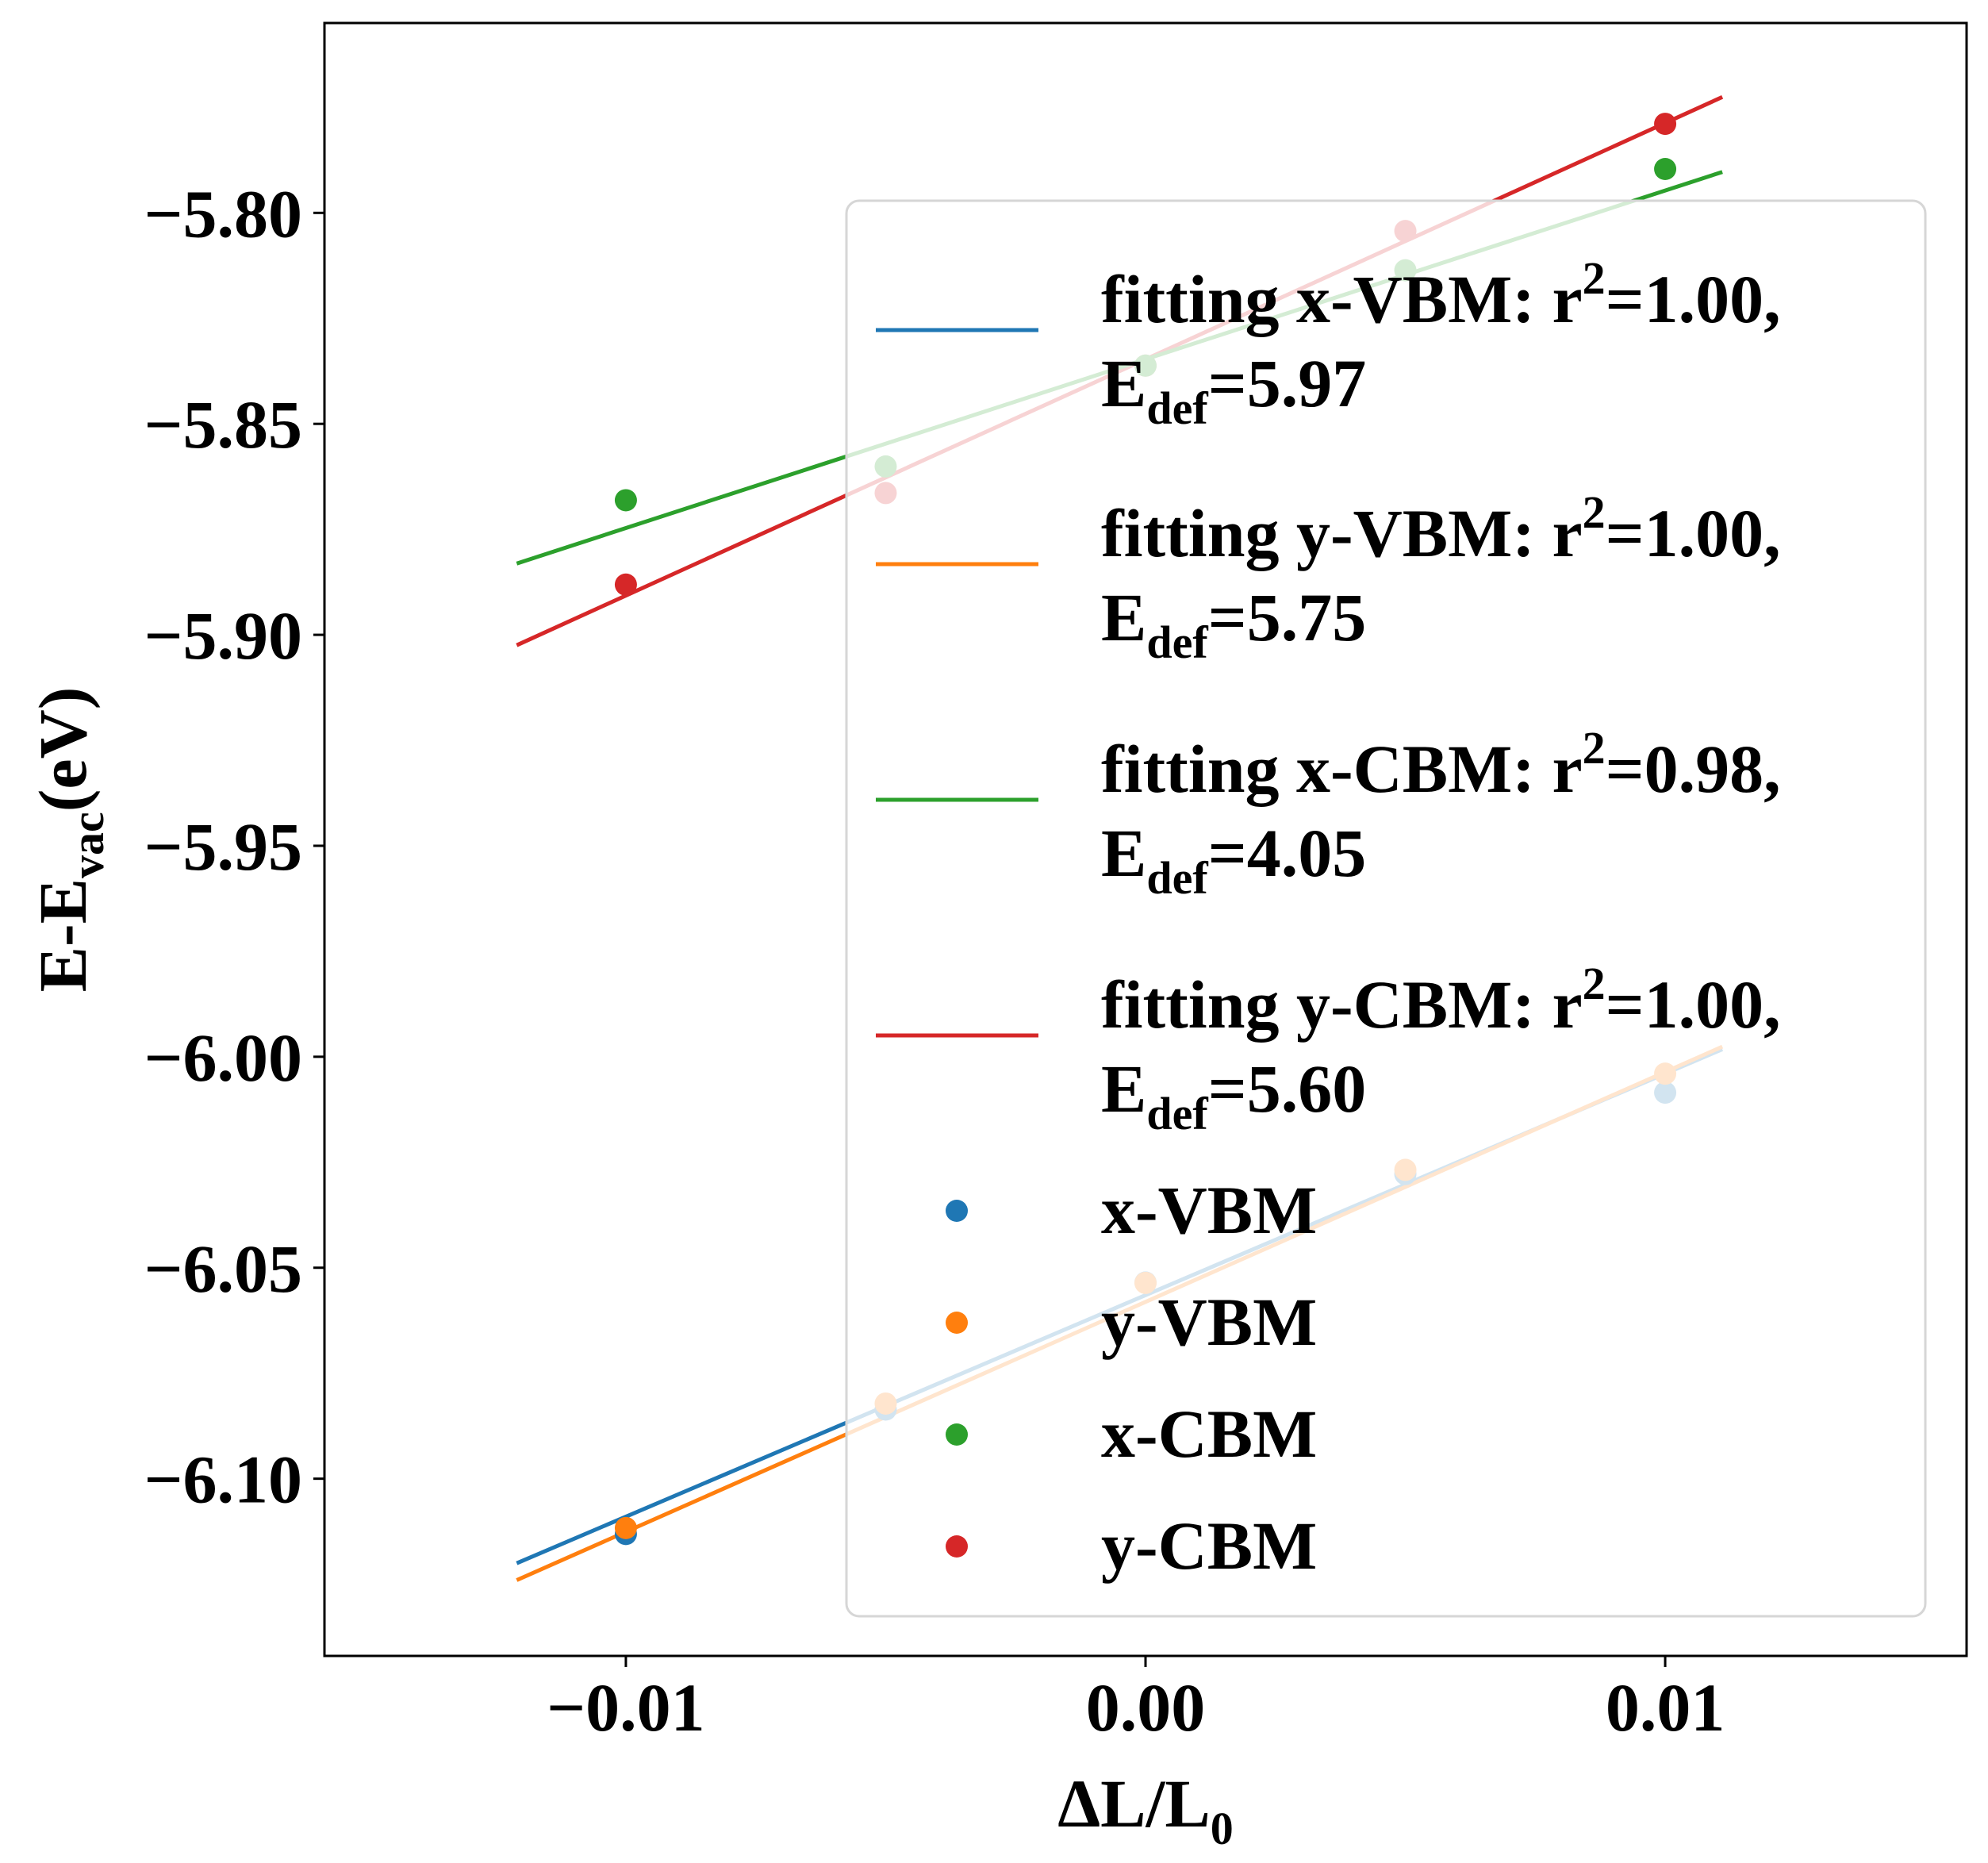  What do you see at coordinates (957, 1434) in the screenshot?
I see `legend-marker-x-cbm` at bounding box center [957, 1434].